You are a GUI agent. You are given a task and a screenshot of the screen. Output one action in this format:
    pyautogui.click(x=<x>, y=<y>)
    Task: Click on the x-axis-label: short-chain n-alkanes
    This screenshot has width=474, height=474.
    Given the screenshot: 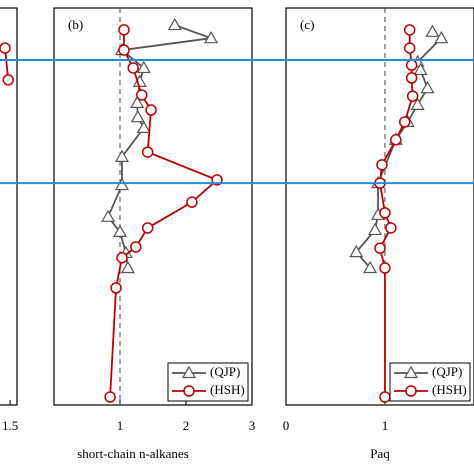 What is the action you would take?
    pyautogui.click(x=133, y=453)
    